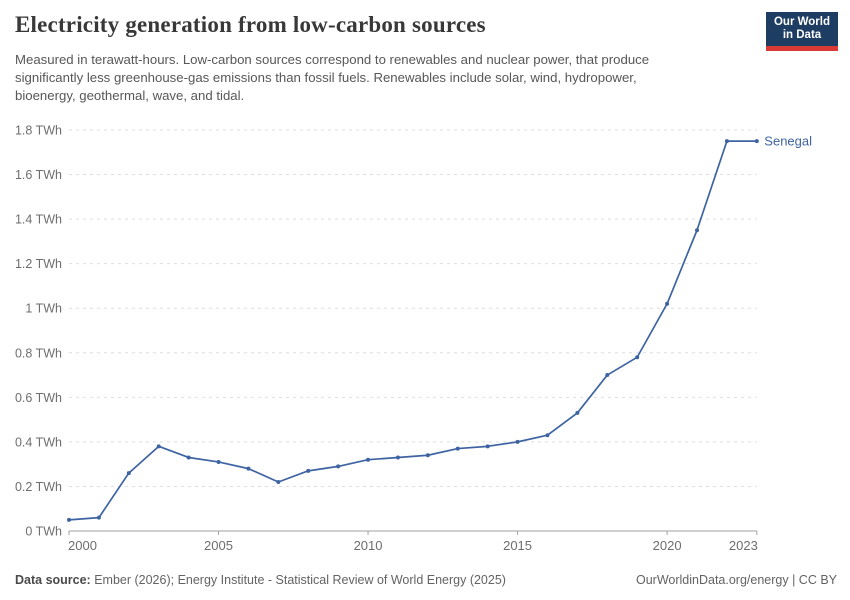 The height and width of the screenshot is (600, 850). Describe the element at coordinates (82, 545) in the screenshot. I see `x-axis-tick-label: 2000` at that location.